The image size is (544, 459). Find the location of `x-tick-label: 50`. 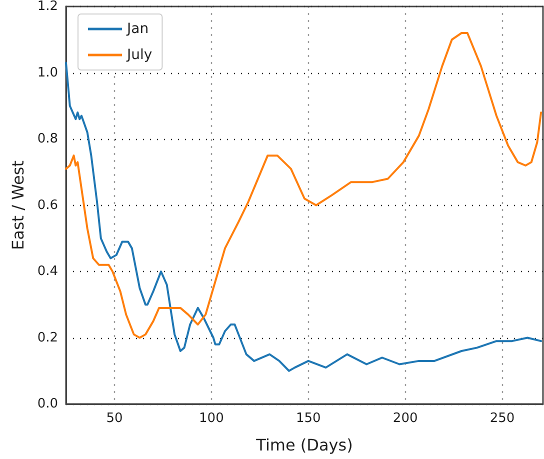

x-tick-label: 50 is located at coordinates (114, 418).